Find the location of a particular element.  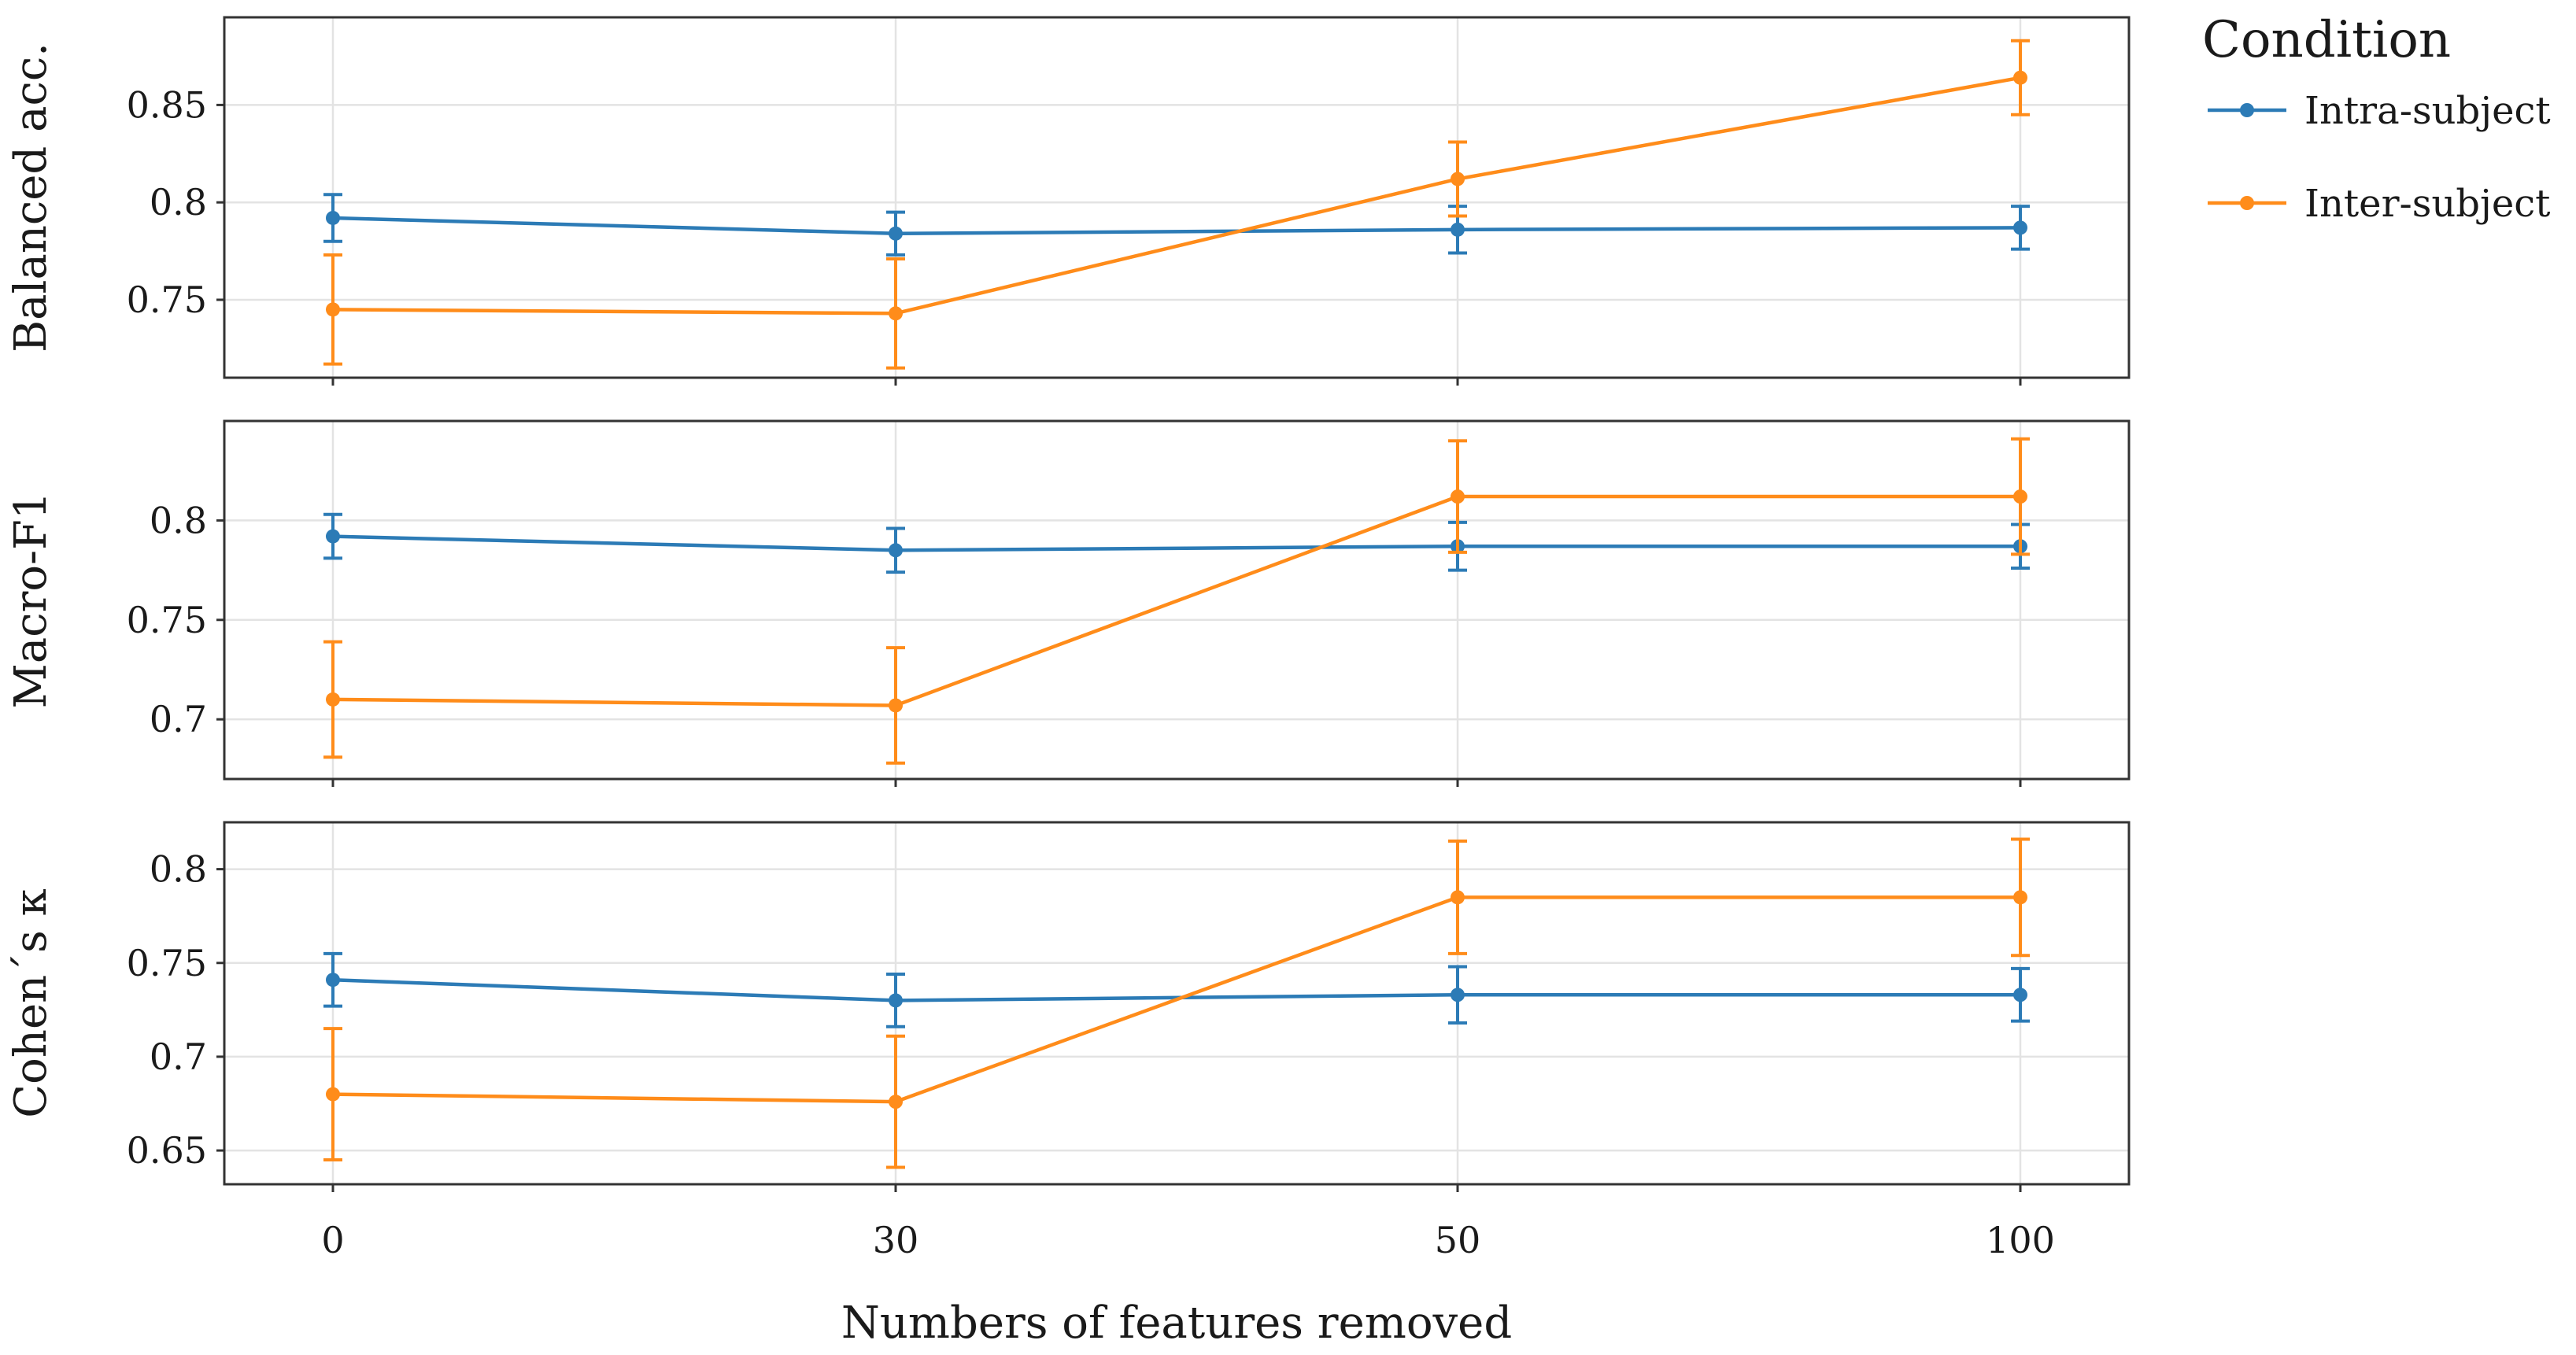

x-tick-label: 100 is located at coordinates (2020, 1240).